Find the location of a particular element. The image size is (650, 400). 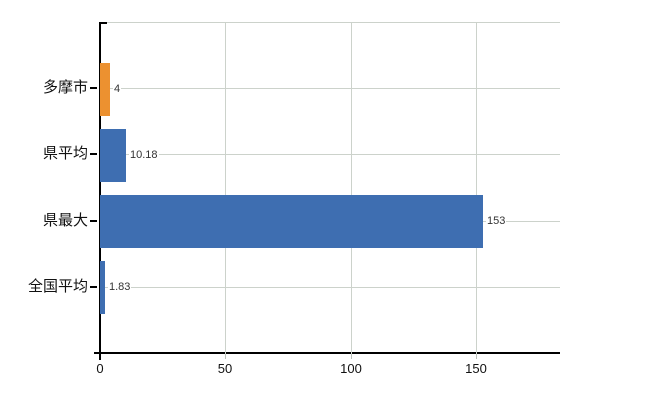

x-tick-label: 100 is located at coordinates (351, 368).